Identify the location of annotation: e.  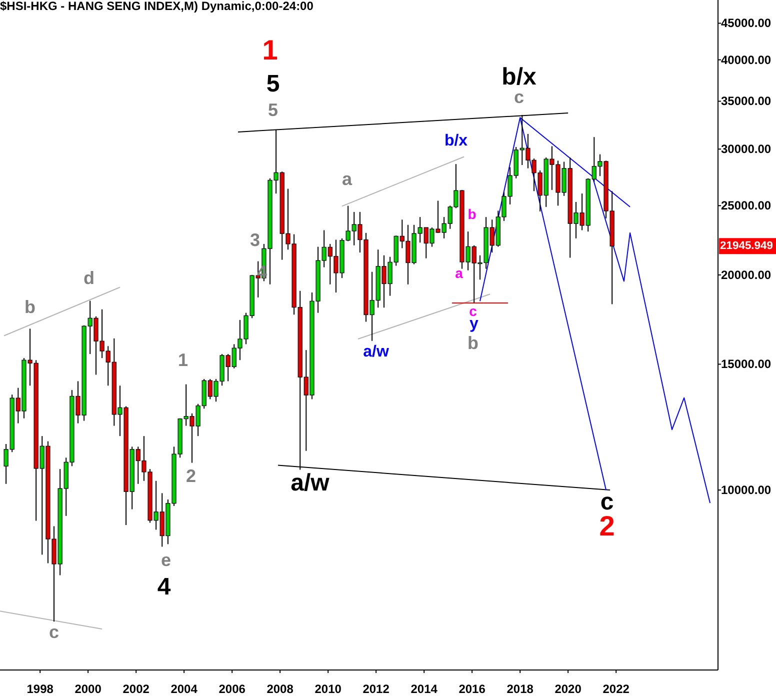
(166, 560).